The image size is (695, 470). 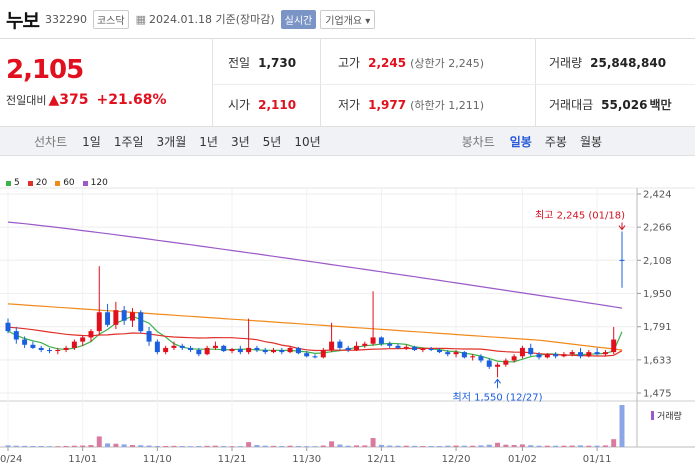 What do you see at coordinates (272, 141) in the screenshot?
I see `tab-5y: 5년` at bounding box center [272, 141].